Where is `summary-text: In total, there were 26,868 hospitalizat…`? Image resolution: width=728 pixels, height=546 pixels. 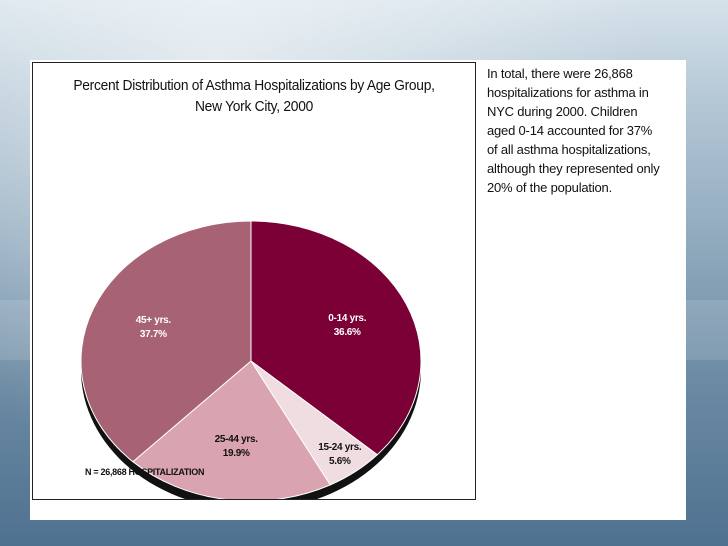 summary-text: In total, there were 26,868 hospitalizat… is located at coordinates (586, 130).